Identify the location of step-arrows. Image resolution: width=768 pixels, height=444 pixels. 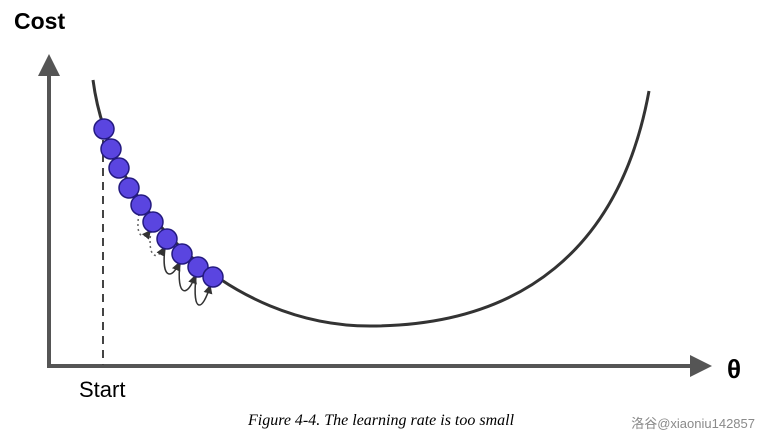
(175, 259).